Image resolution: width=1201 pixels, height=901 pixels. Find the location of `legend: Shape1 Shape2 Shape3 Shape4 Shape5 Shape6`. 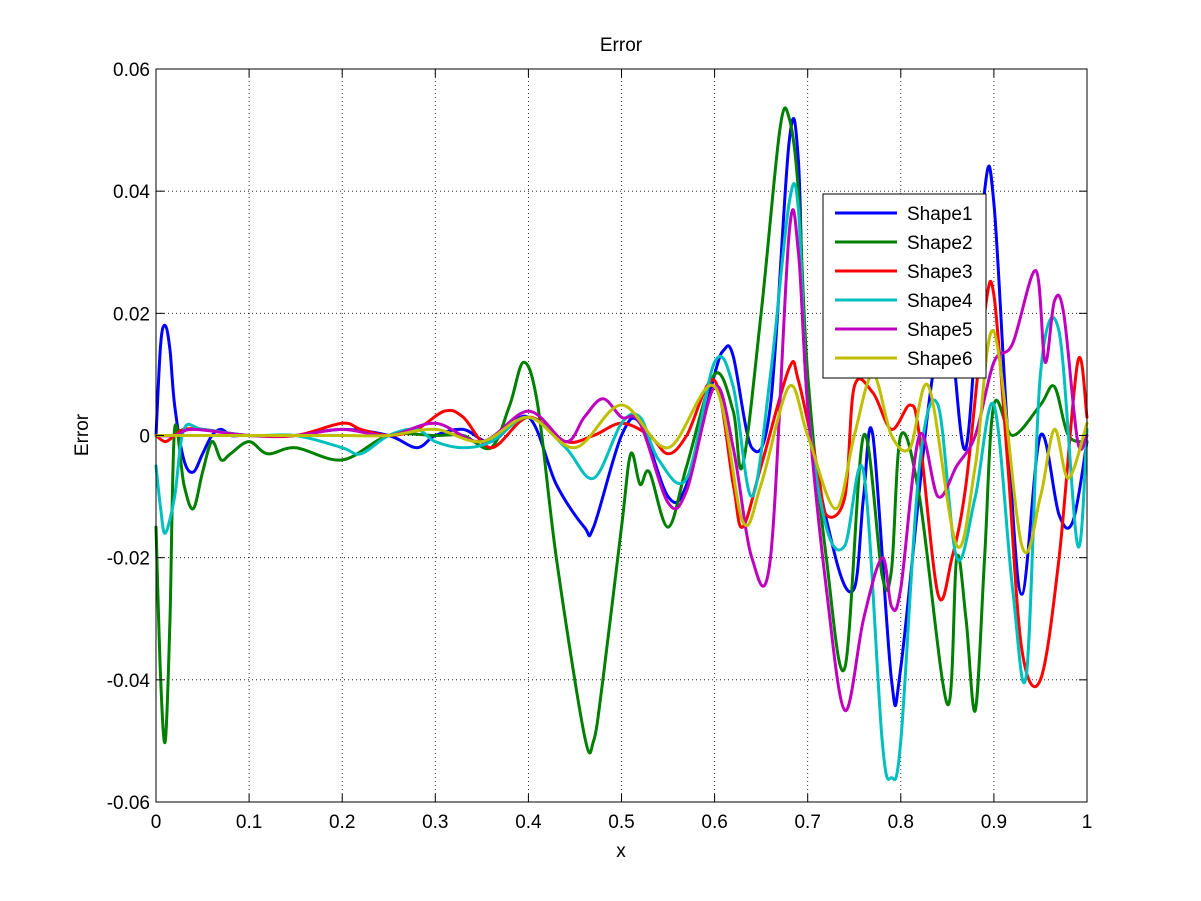

legend: Shape1 Shape2 Shape3 Shape4 Shape5 Shape6 is located at coordinates (904, 286).